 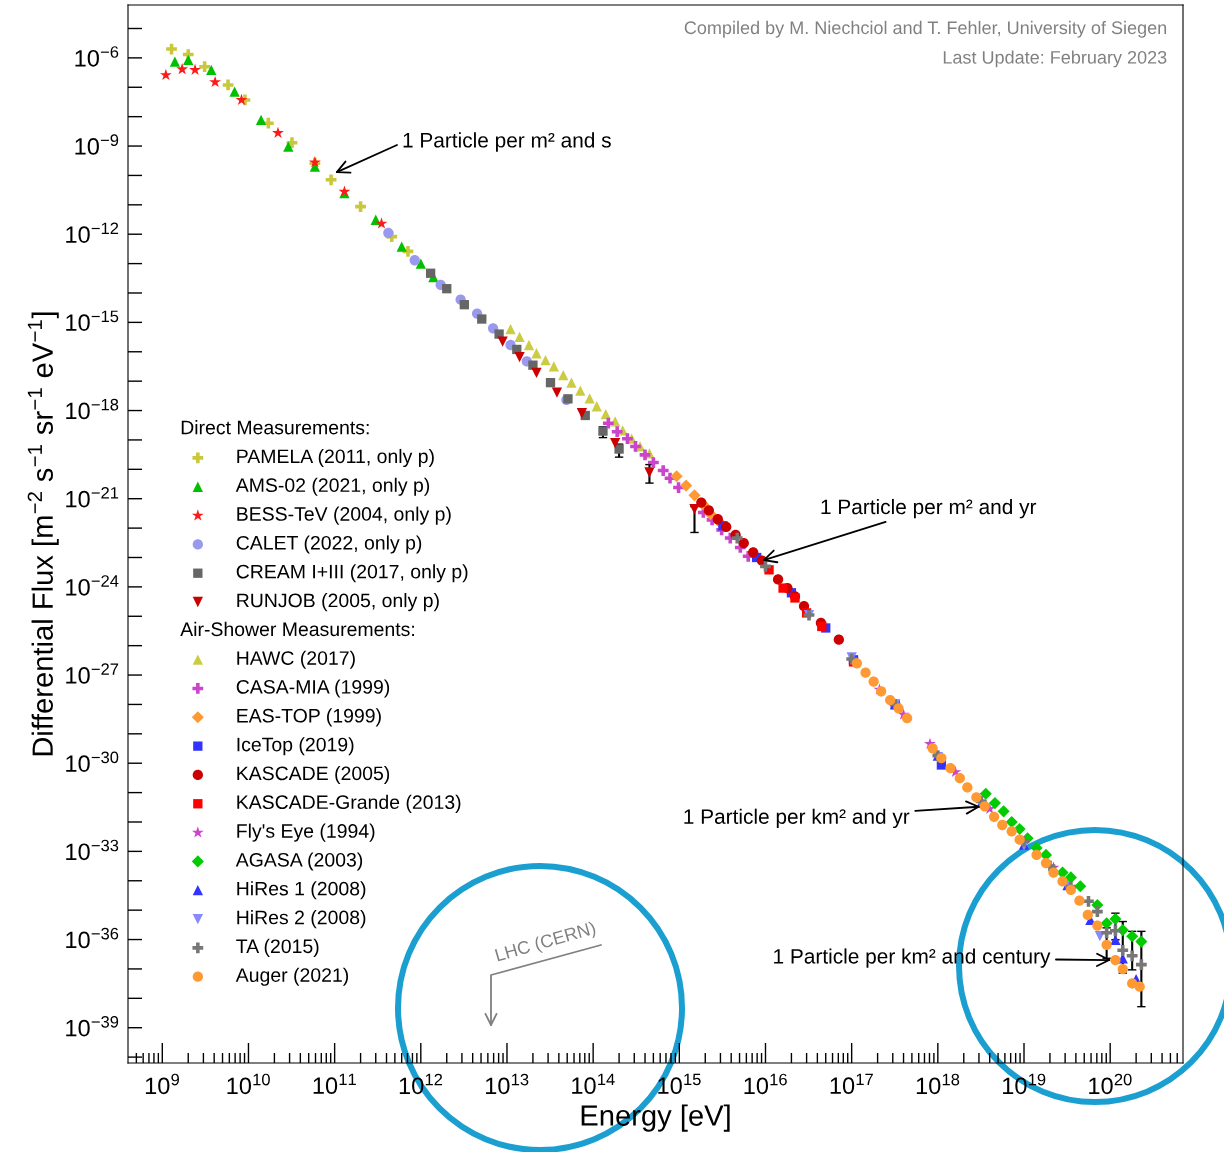 I want to click on annotation: 1 Particle per m² and yr, so click(x=929, y=508).